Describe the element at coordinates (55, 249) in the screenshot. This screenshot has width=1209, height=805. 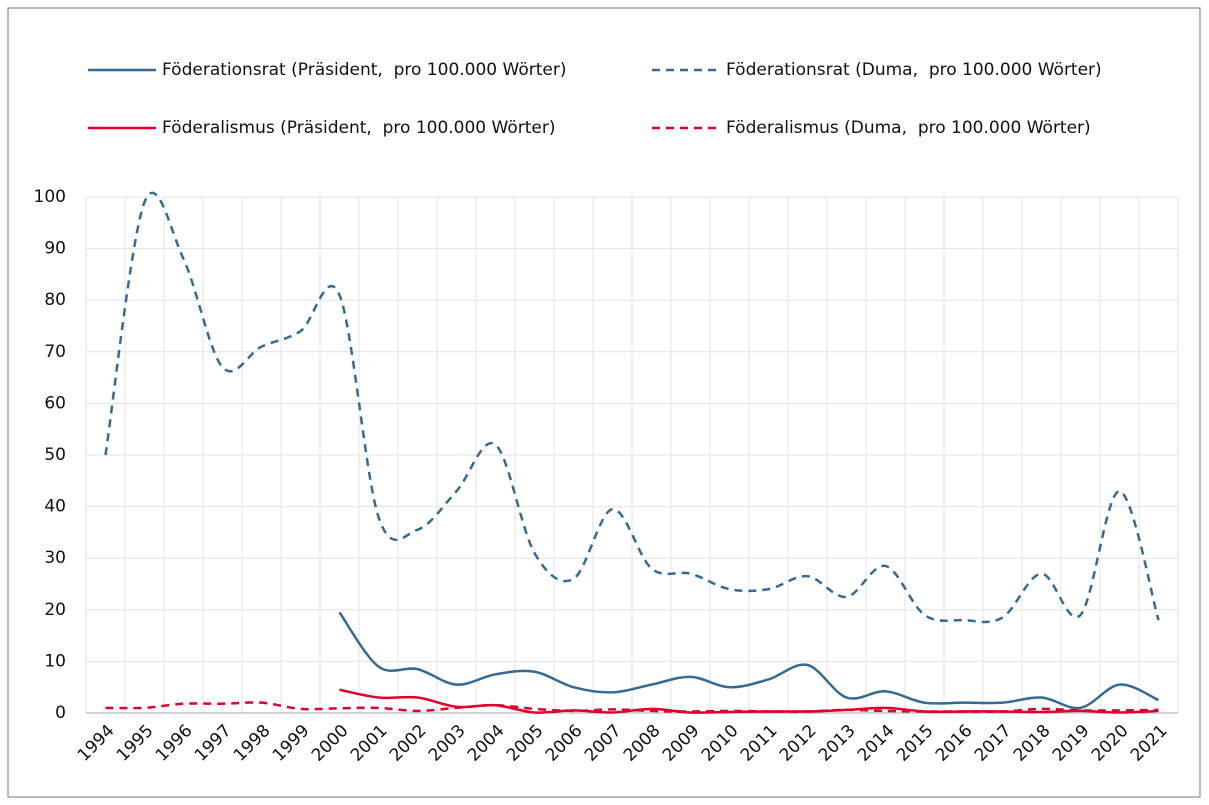
I see `y-tick-label: 90` at that location.